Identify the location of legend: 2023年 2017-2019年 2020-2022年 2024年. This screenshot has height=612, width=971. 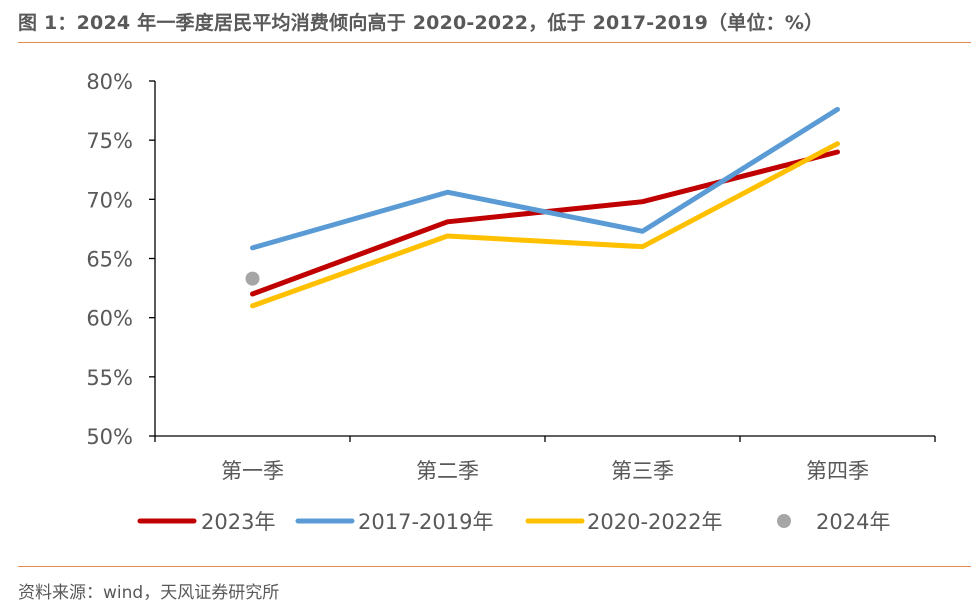
(513, 522).